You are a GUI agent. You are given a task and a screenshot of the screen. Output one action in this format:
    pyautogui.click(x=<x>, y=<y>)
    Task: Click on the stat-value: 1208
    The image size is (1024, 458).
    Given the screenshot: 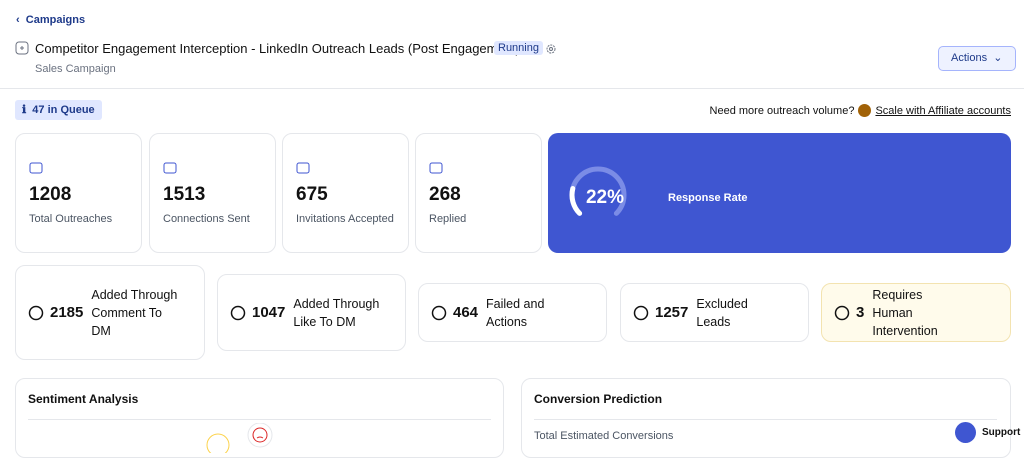 What is the action you would take?
    pyautogui.click(x=50, y=194)
    